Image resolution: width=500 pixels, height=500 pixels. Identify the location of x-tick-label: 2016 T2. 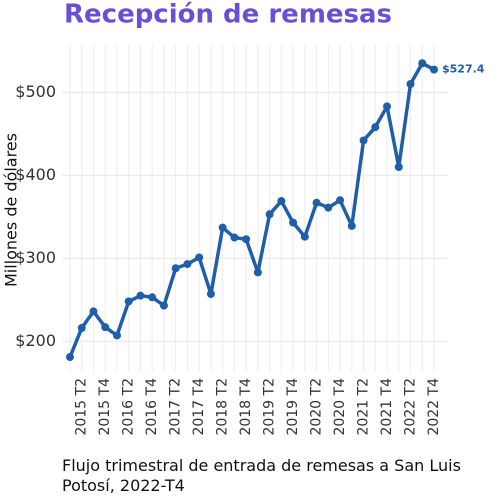
(129, 407).